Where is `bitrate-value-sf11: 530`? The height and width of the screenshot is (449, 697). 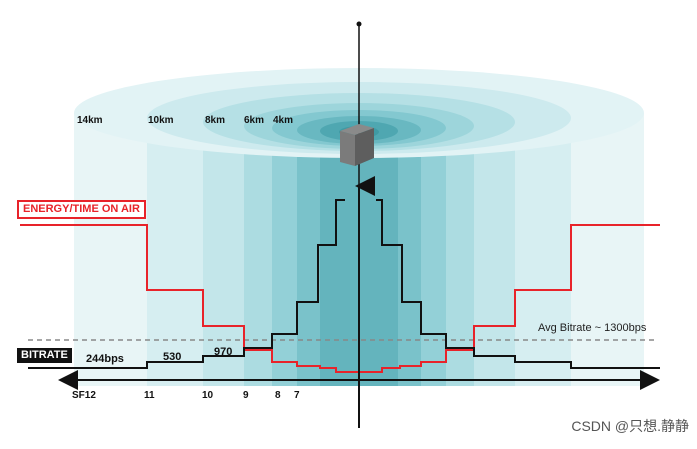
bitrate-value-sf11: 530 is located at coordinates (172, 357).